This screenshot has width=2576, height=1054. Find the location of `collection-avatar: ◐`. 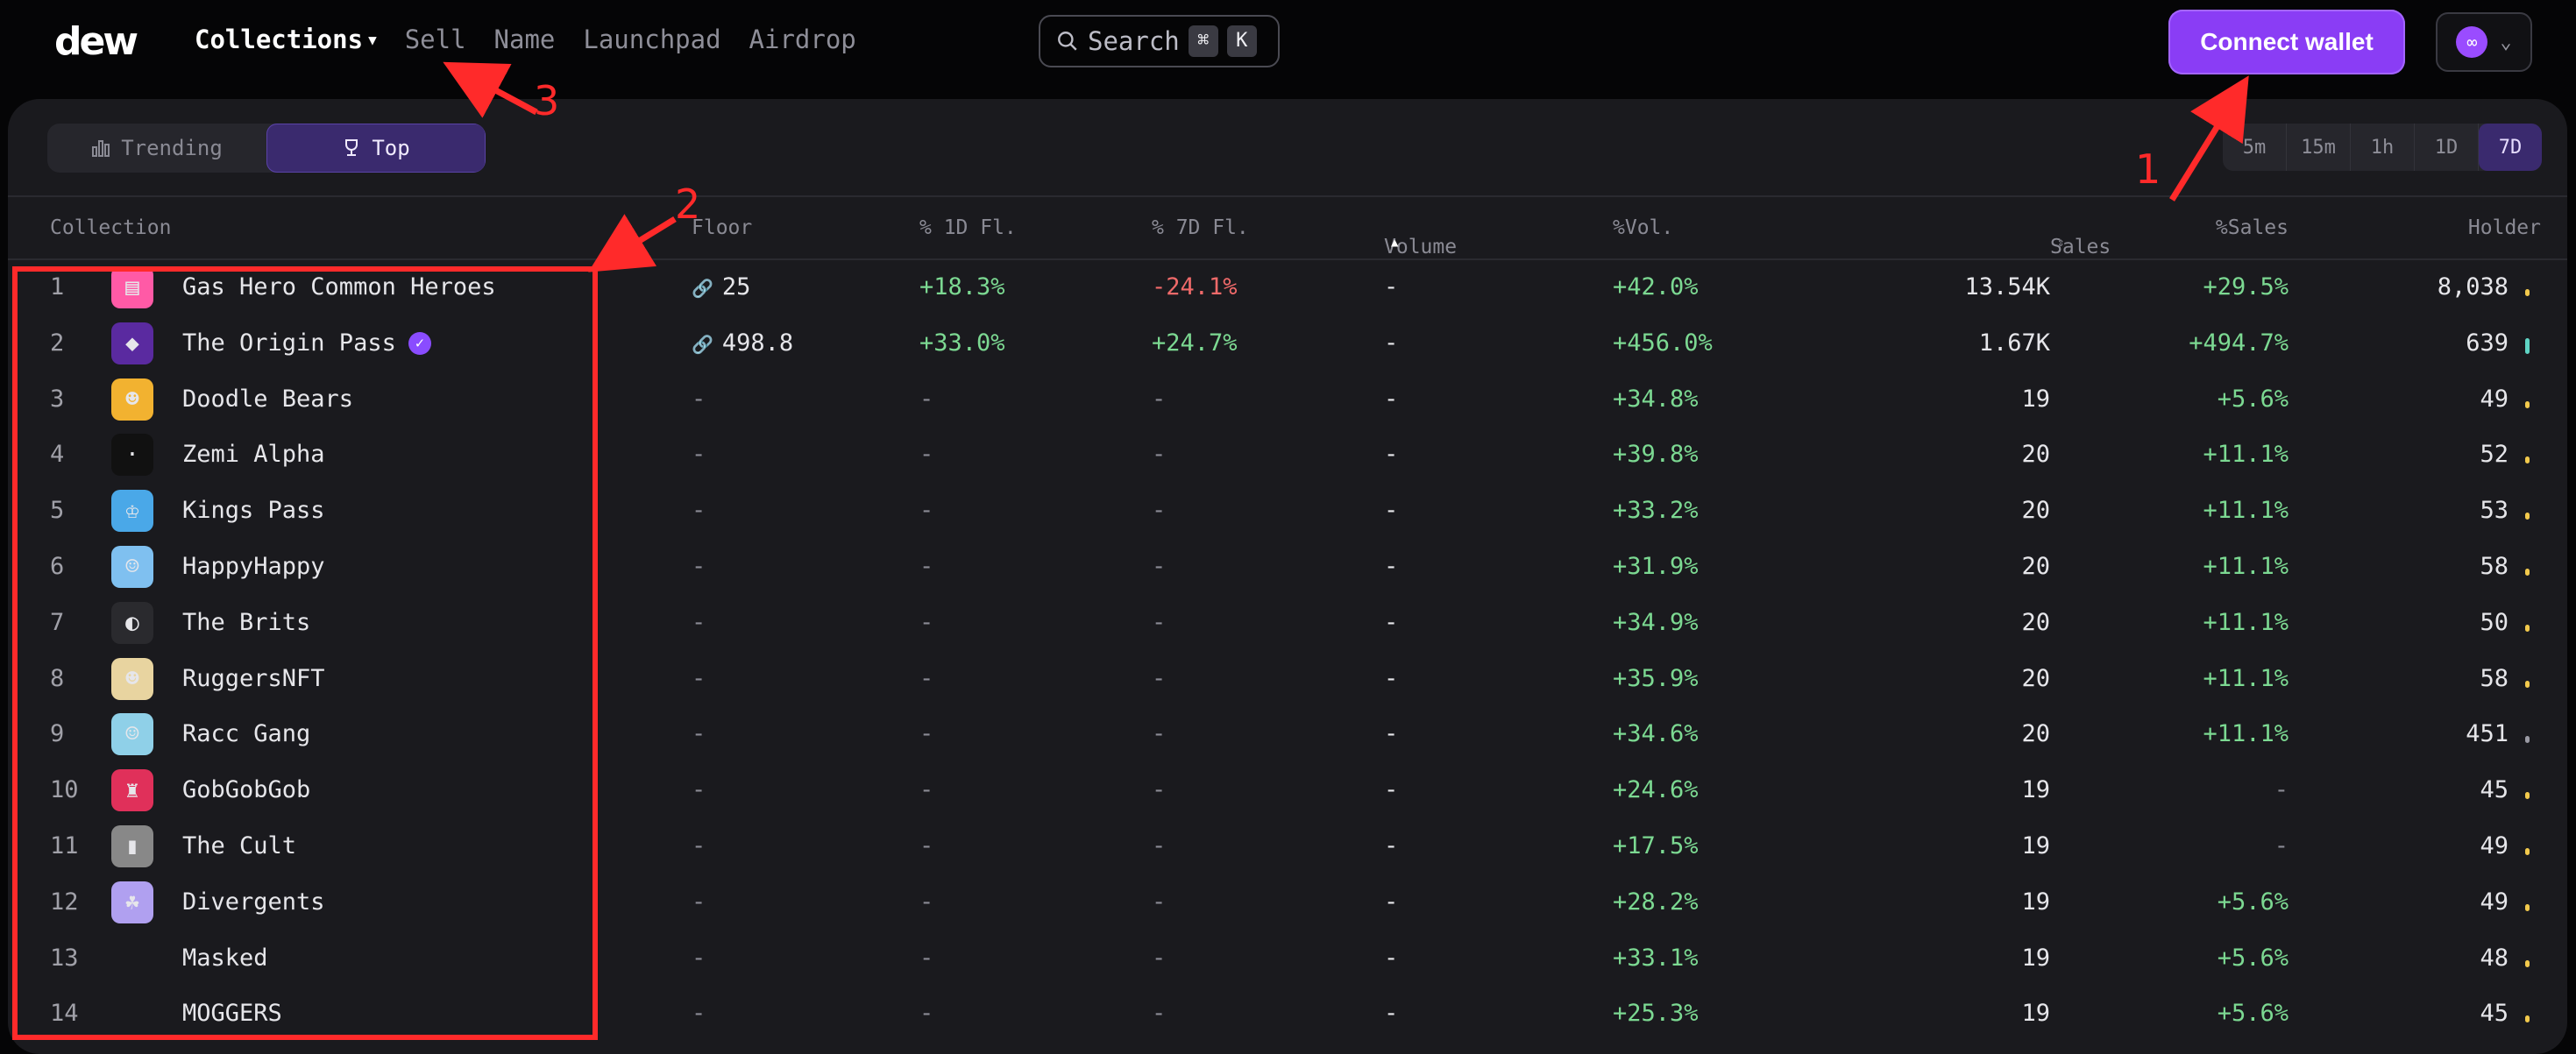

collection-avatar: ◐ is located at coordinates (132, 622).